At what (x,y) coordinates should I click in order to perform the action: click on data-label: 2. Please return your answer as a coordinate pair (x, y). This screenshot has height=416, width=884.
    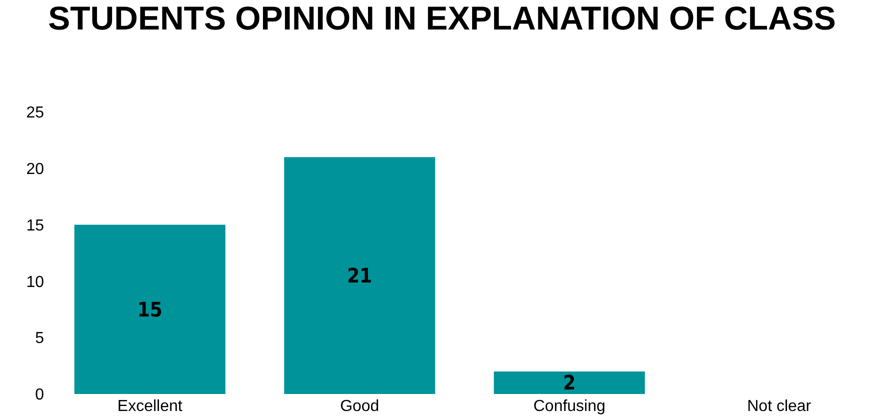
    Looking at the image, I should click on (569, 382).